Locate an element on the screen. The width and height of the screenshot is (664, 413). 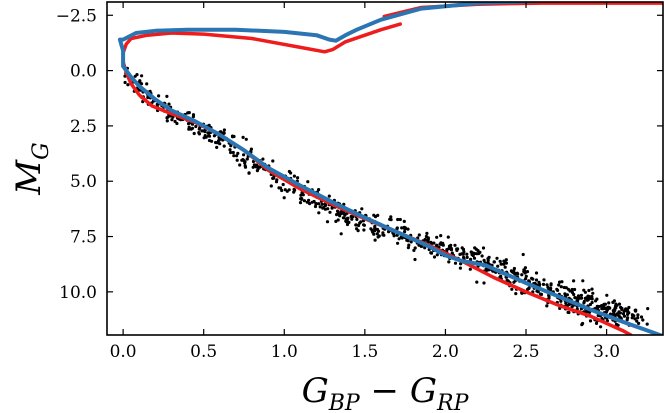
y-tick-label: 10.0 is located at coordinates (78, 293).